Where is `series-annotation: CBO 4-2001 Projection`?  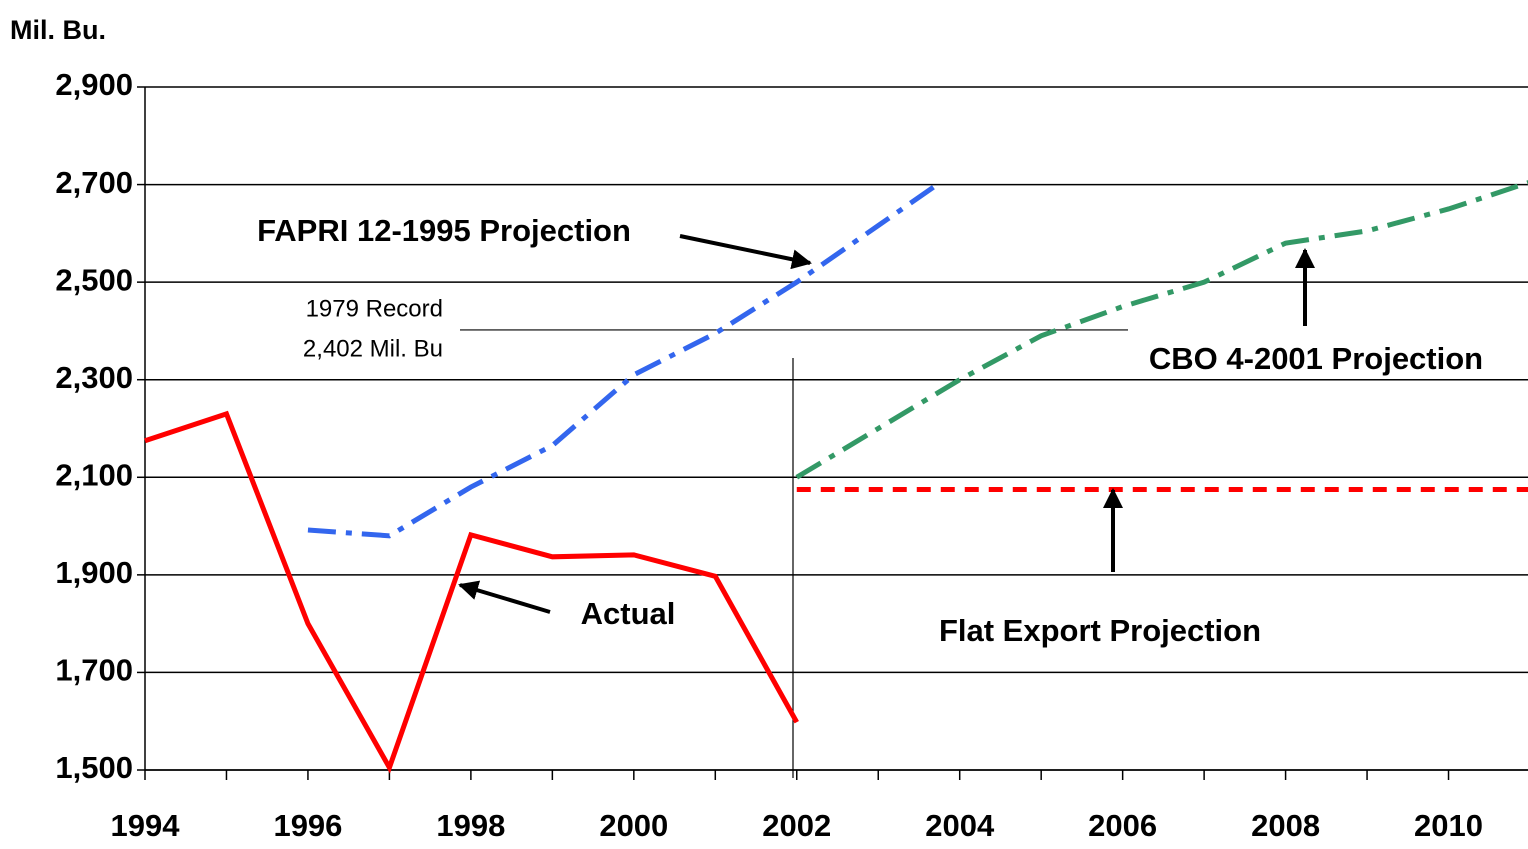
series-annotation: CBO 4-2001 Projection is located at coordinates (1316, 358).